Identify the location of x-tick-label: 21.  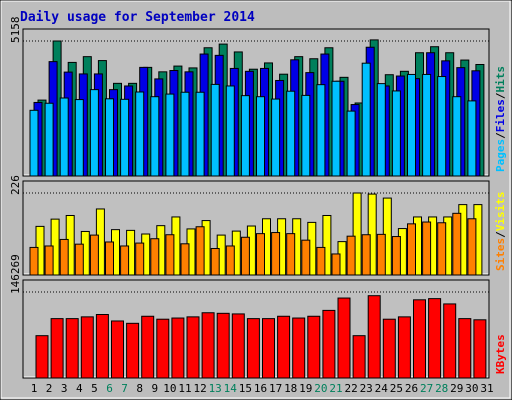
(335, 388).